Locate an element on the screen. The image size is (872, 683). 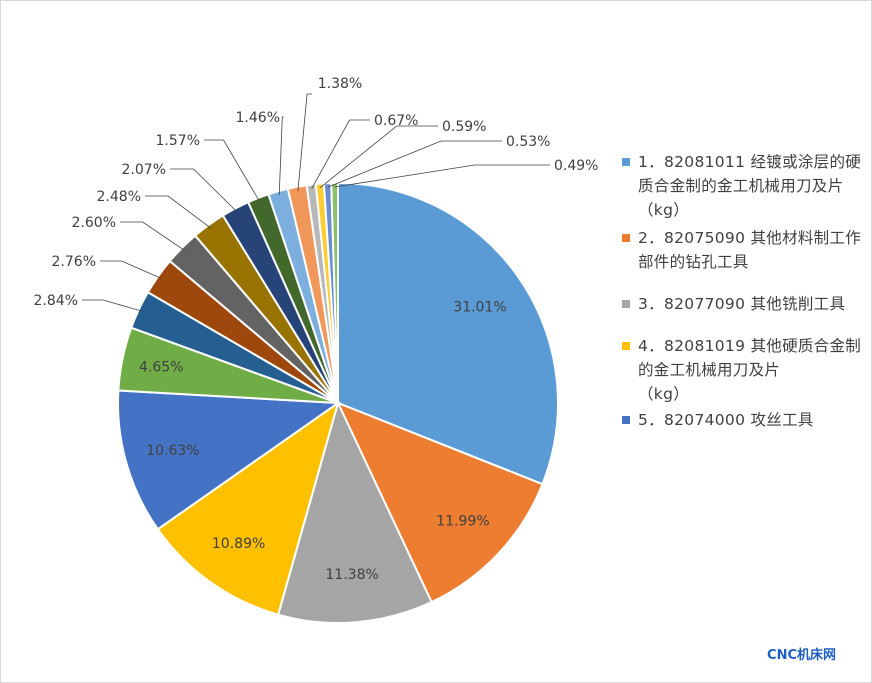
legend-item-2: 2．82075090 其他材料制工作部件的钻孔工具 is located at coordinates (742, 250).